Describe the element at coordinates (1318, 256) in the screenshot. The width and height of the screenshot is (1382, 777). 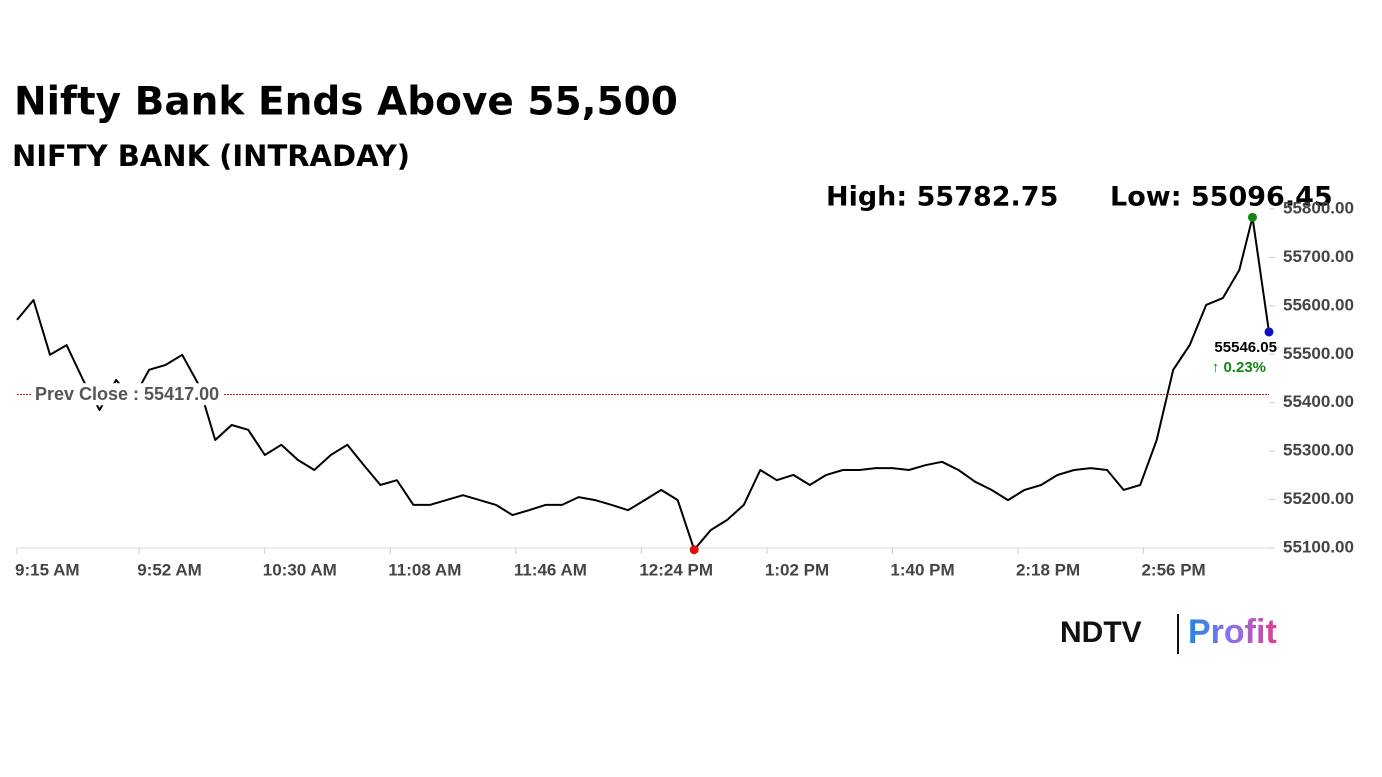
I see `y-tick-label: 55700.00` at that location.